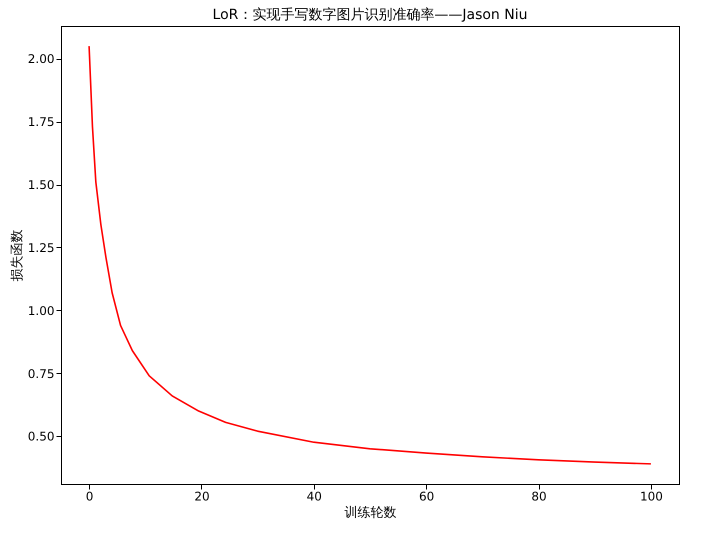 This screenshot has width=727, height=559. Describe the element at coordinates (41, 122) in the screenshot. I see `y-tick-label: 1.75` at that location.